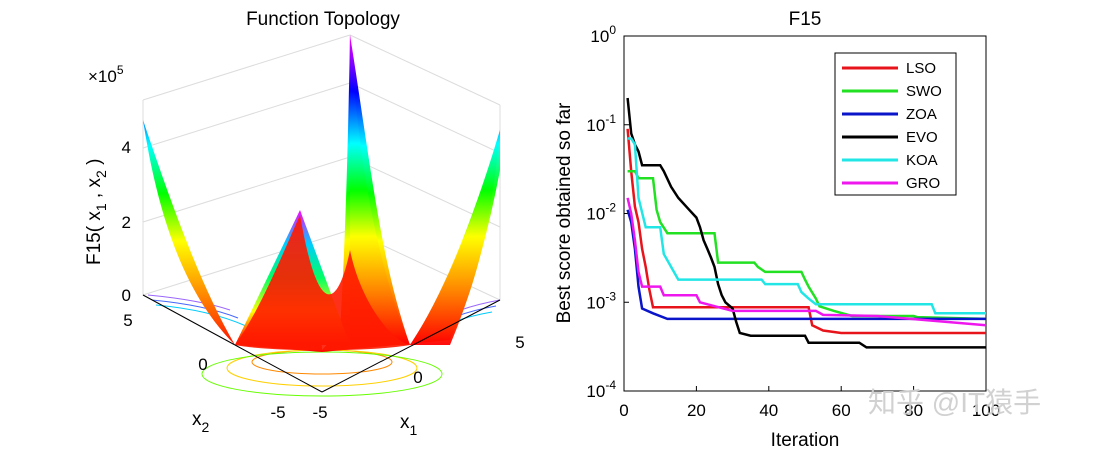  Describe the element at coordinates (954, 402) in the screenshot. I see `watermark: 知乎 @IT猿手` at that location.